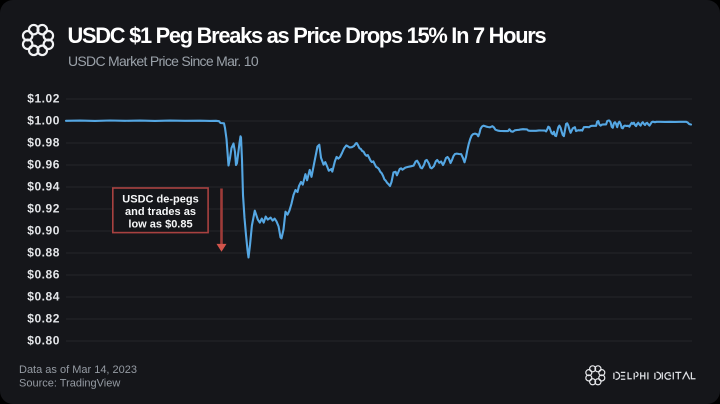 The image size is (720, 404). I want to click on svg-text: $0.84, so click(43, 297).